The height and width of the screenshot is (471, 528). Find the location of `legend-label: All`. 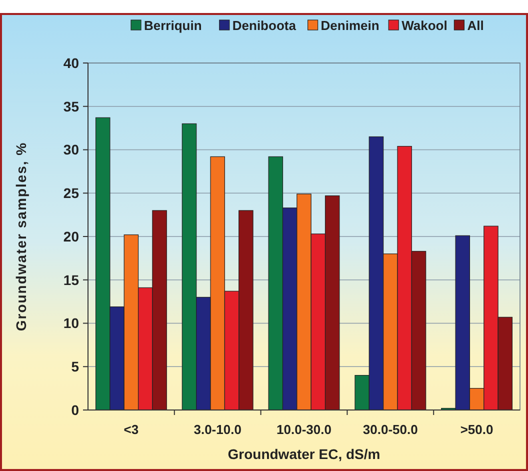

legend-label: All is located at coordinates (475, 25).